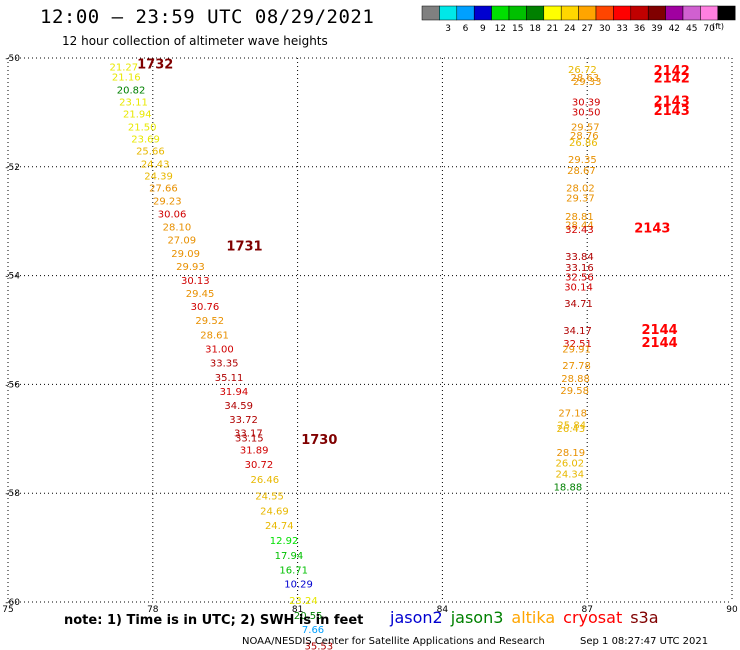  What do you see at coordinates (587, 82) in the screenshot?
I see `swh-value-label: 29.33` at bounding box center [587, 82].